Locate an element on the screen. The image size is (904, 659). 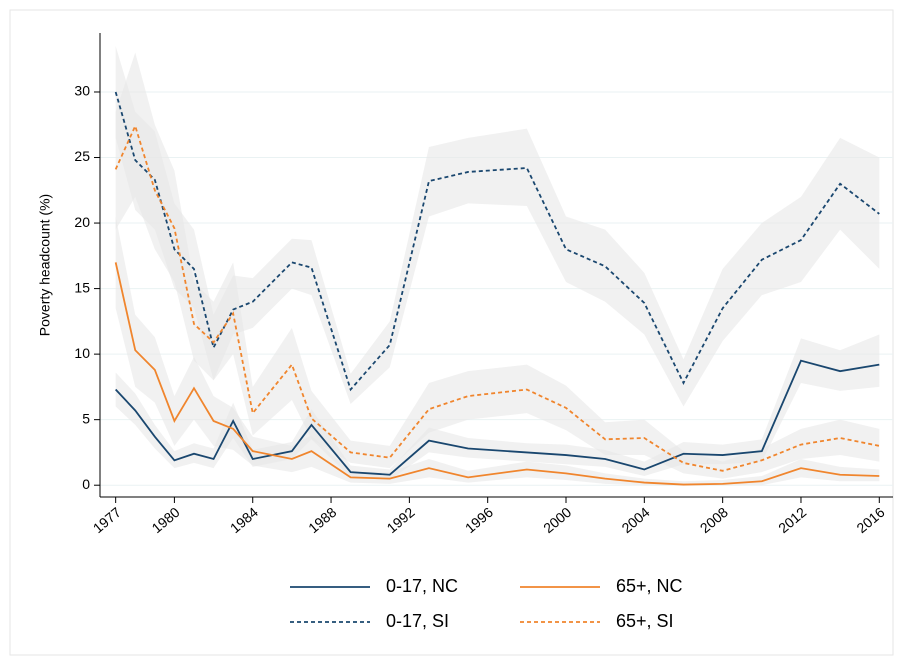
y-tick-label: 25 is located at coordinates (82, 156).